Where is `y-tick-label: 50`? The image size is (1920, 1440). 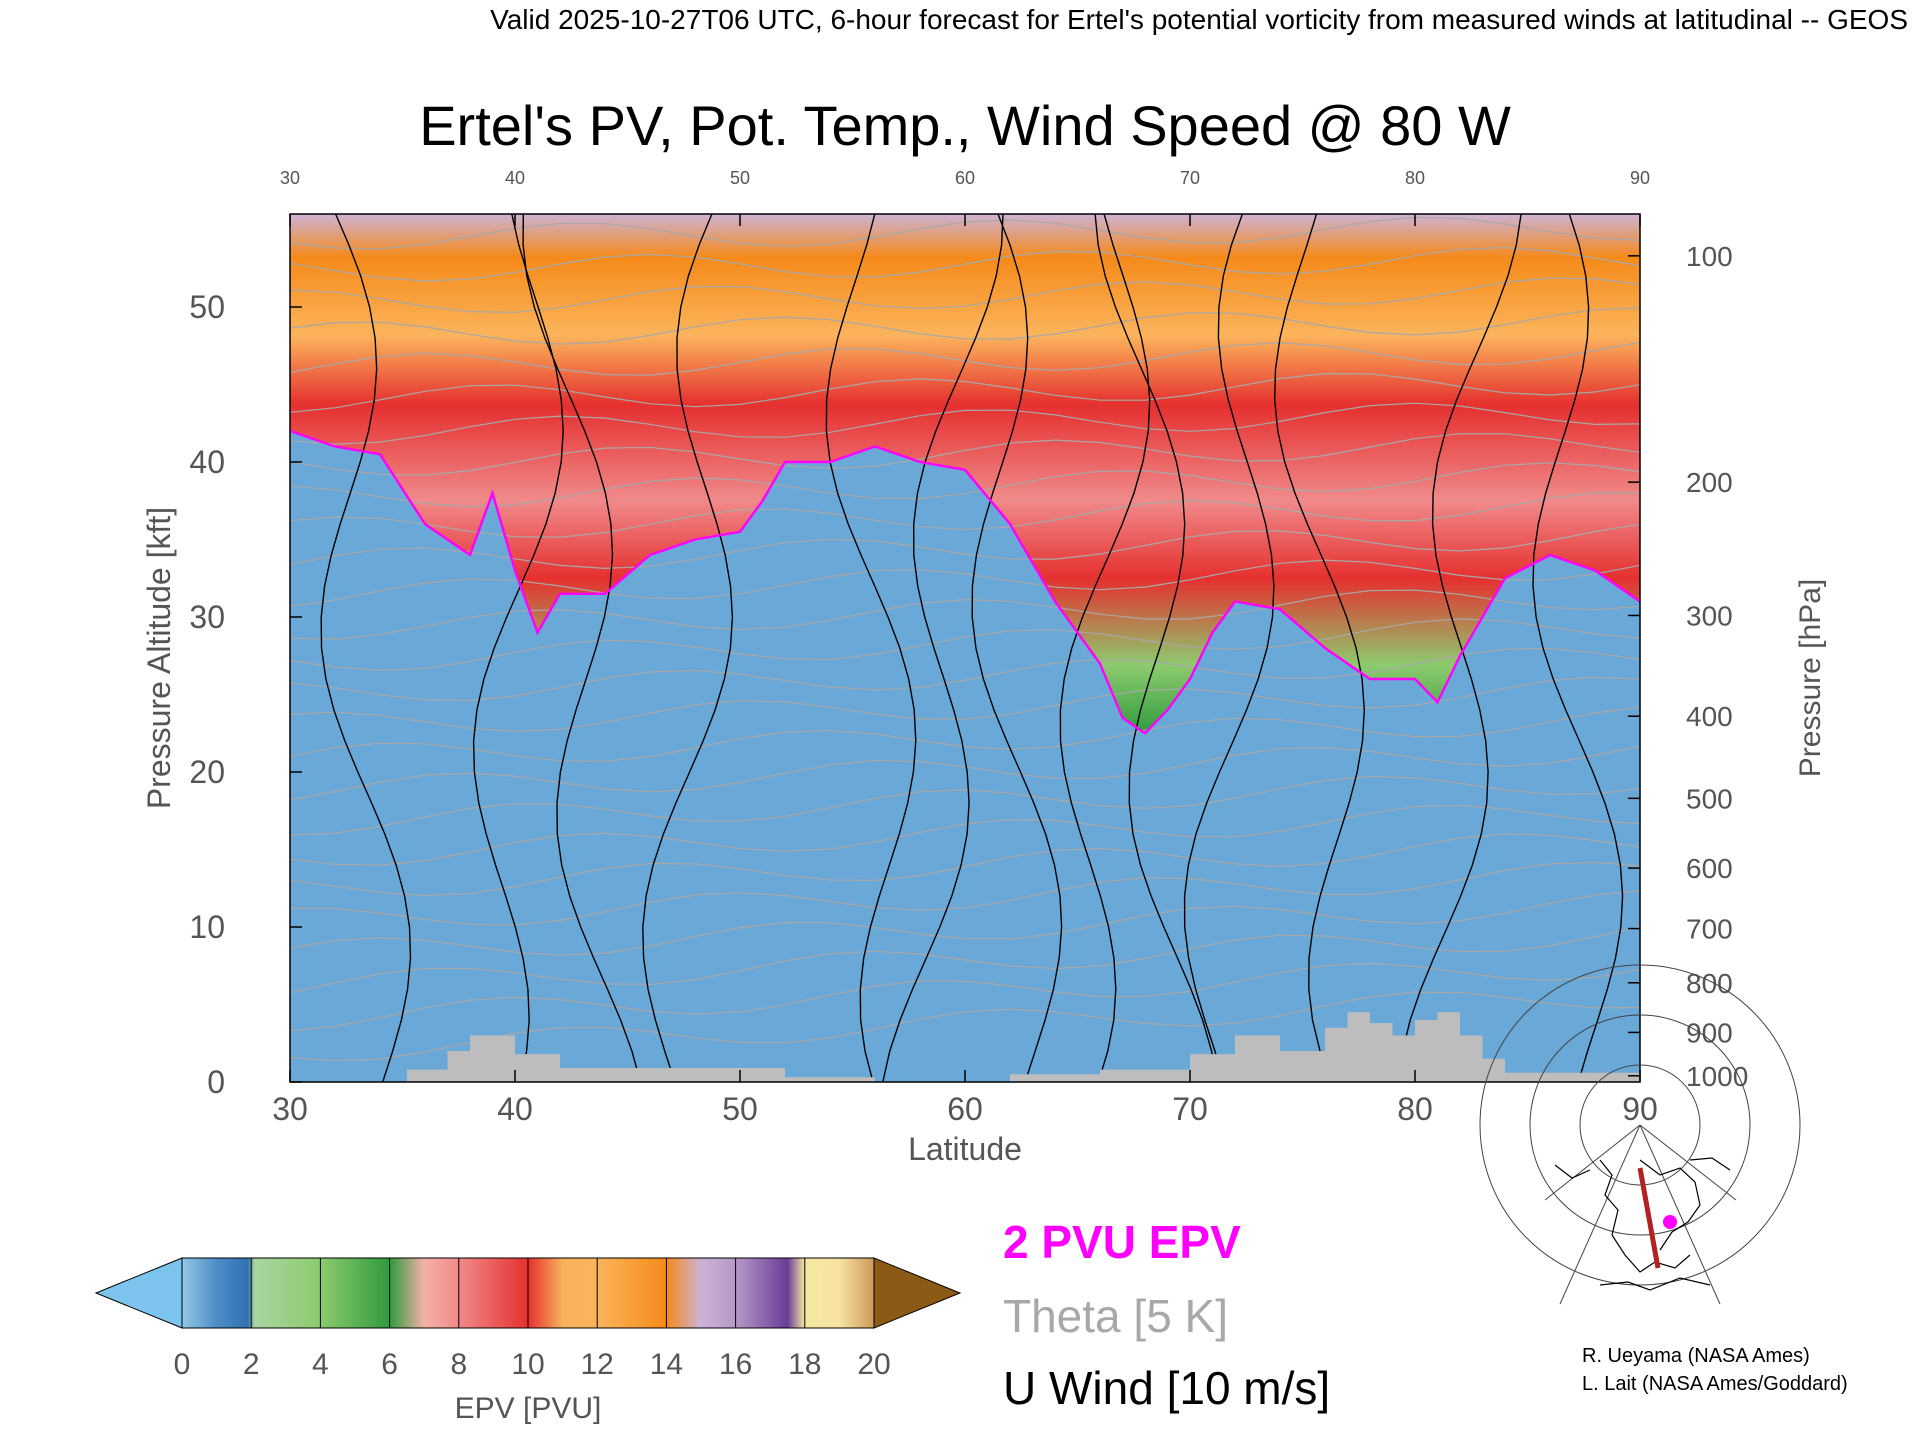
y-tick-label: 50 is located at coordinates (207, 307).